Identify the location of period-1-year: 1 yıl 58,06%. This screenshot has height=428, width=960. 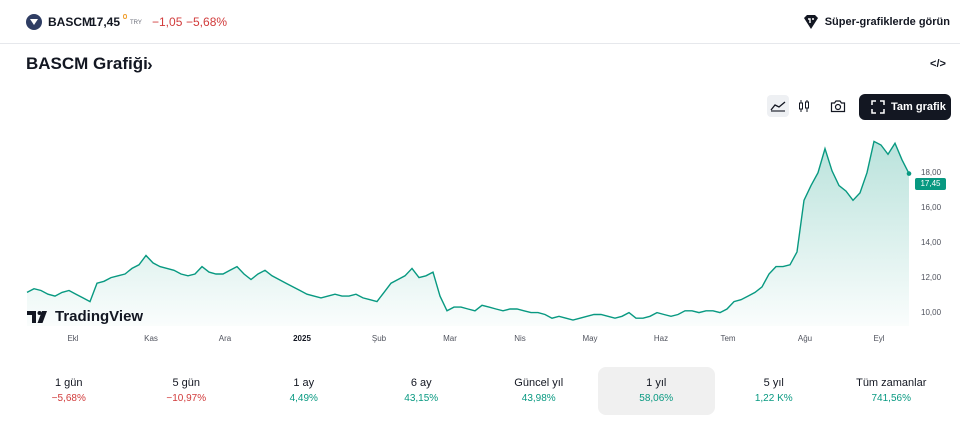
(656, 391).